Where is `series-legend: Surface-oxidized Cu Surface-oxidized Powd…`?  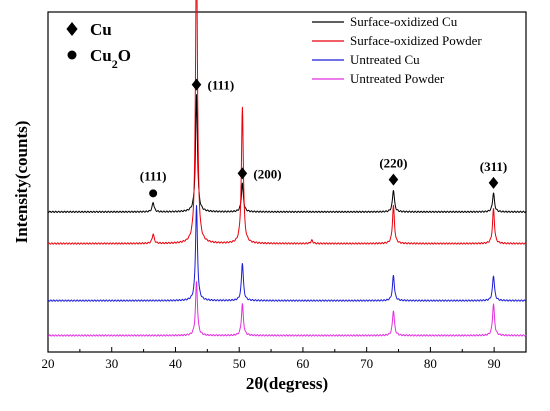 series-legend: Surface-oxidized Cu Surface-oxidized Powd… is located at coordinates (397, 50).